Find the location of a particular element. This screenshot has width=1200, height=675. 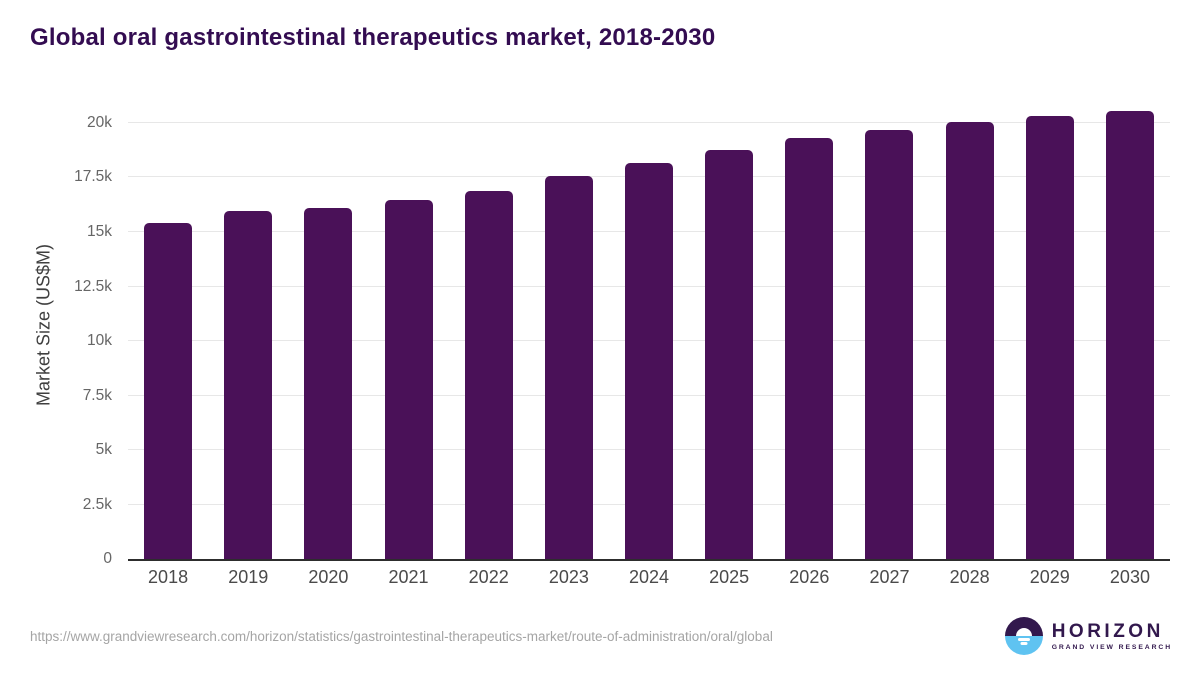

logo-subtitle: GRAND VIEW RESEARCH is located at coordinates (1111, 647).